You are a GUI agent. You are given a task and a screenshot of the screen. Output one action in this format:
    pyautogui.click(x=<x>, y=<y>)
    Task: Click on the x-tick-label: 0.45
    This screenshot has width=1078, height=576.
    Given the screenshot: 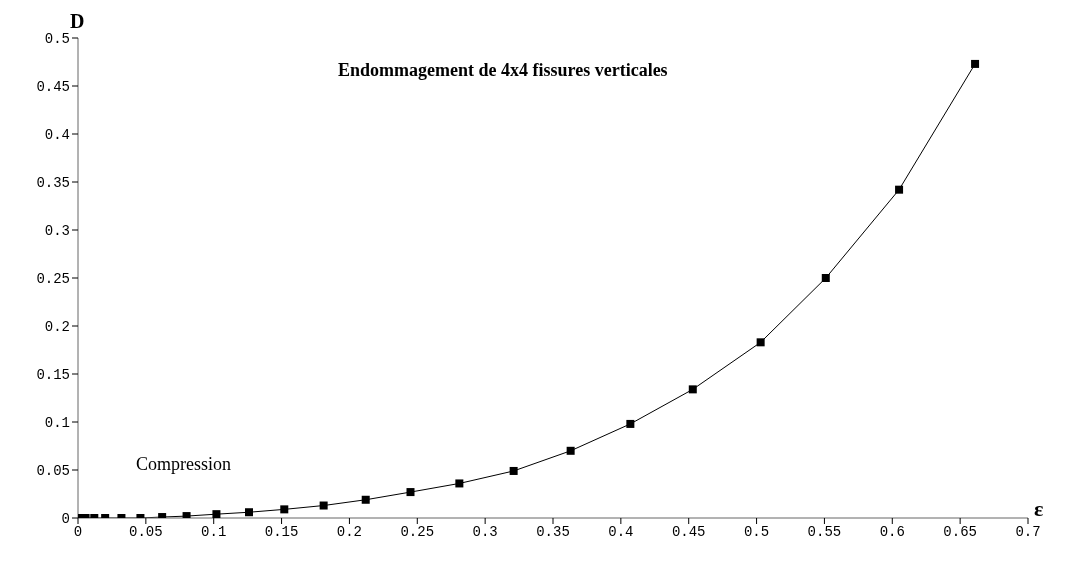 What is the action you would take?
    pyautogui.click(x=688, y=531)
    